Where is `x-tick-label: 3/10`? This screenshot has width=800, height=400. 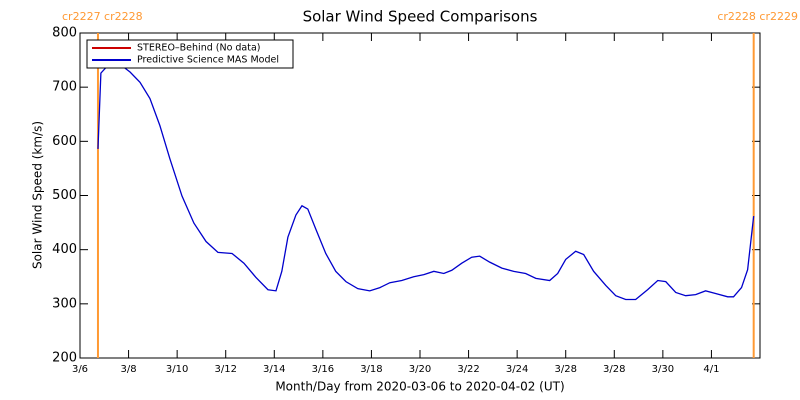
x-tick-label: 3/10 is located at coordinates (177, 369).